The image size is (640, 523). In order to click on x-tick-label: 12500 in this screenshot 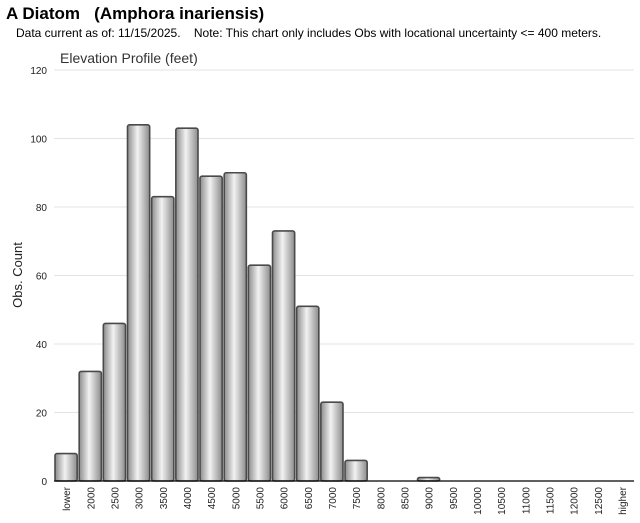, I will do `click(599, 501)`.